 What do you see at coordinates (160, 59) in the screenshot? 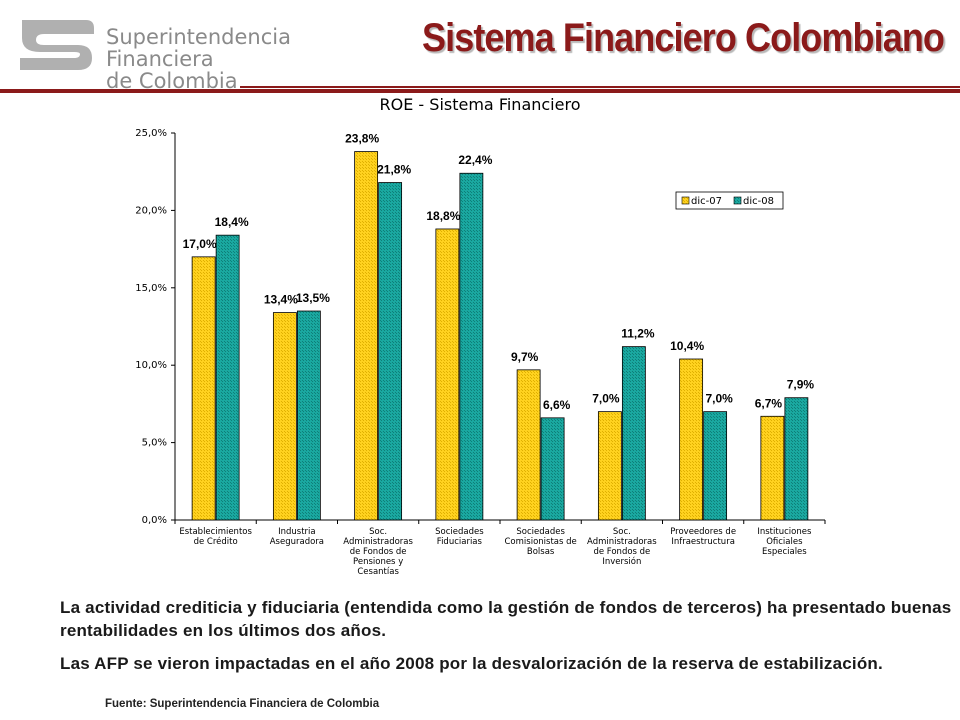
I see `logo-line-2: Financiera` at bounding box center [160, 59].